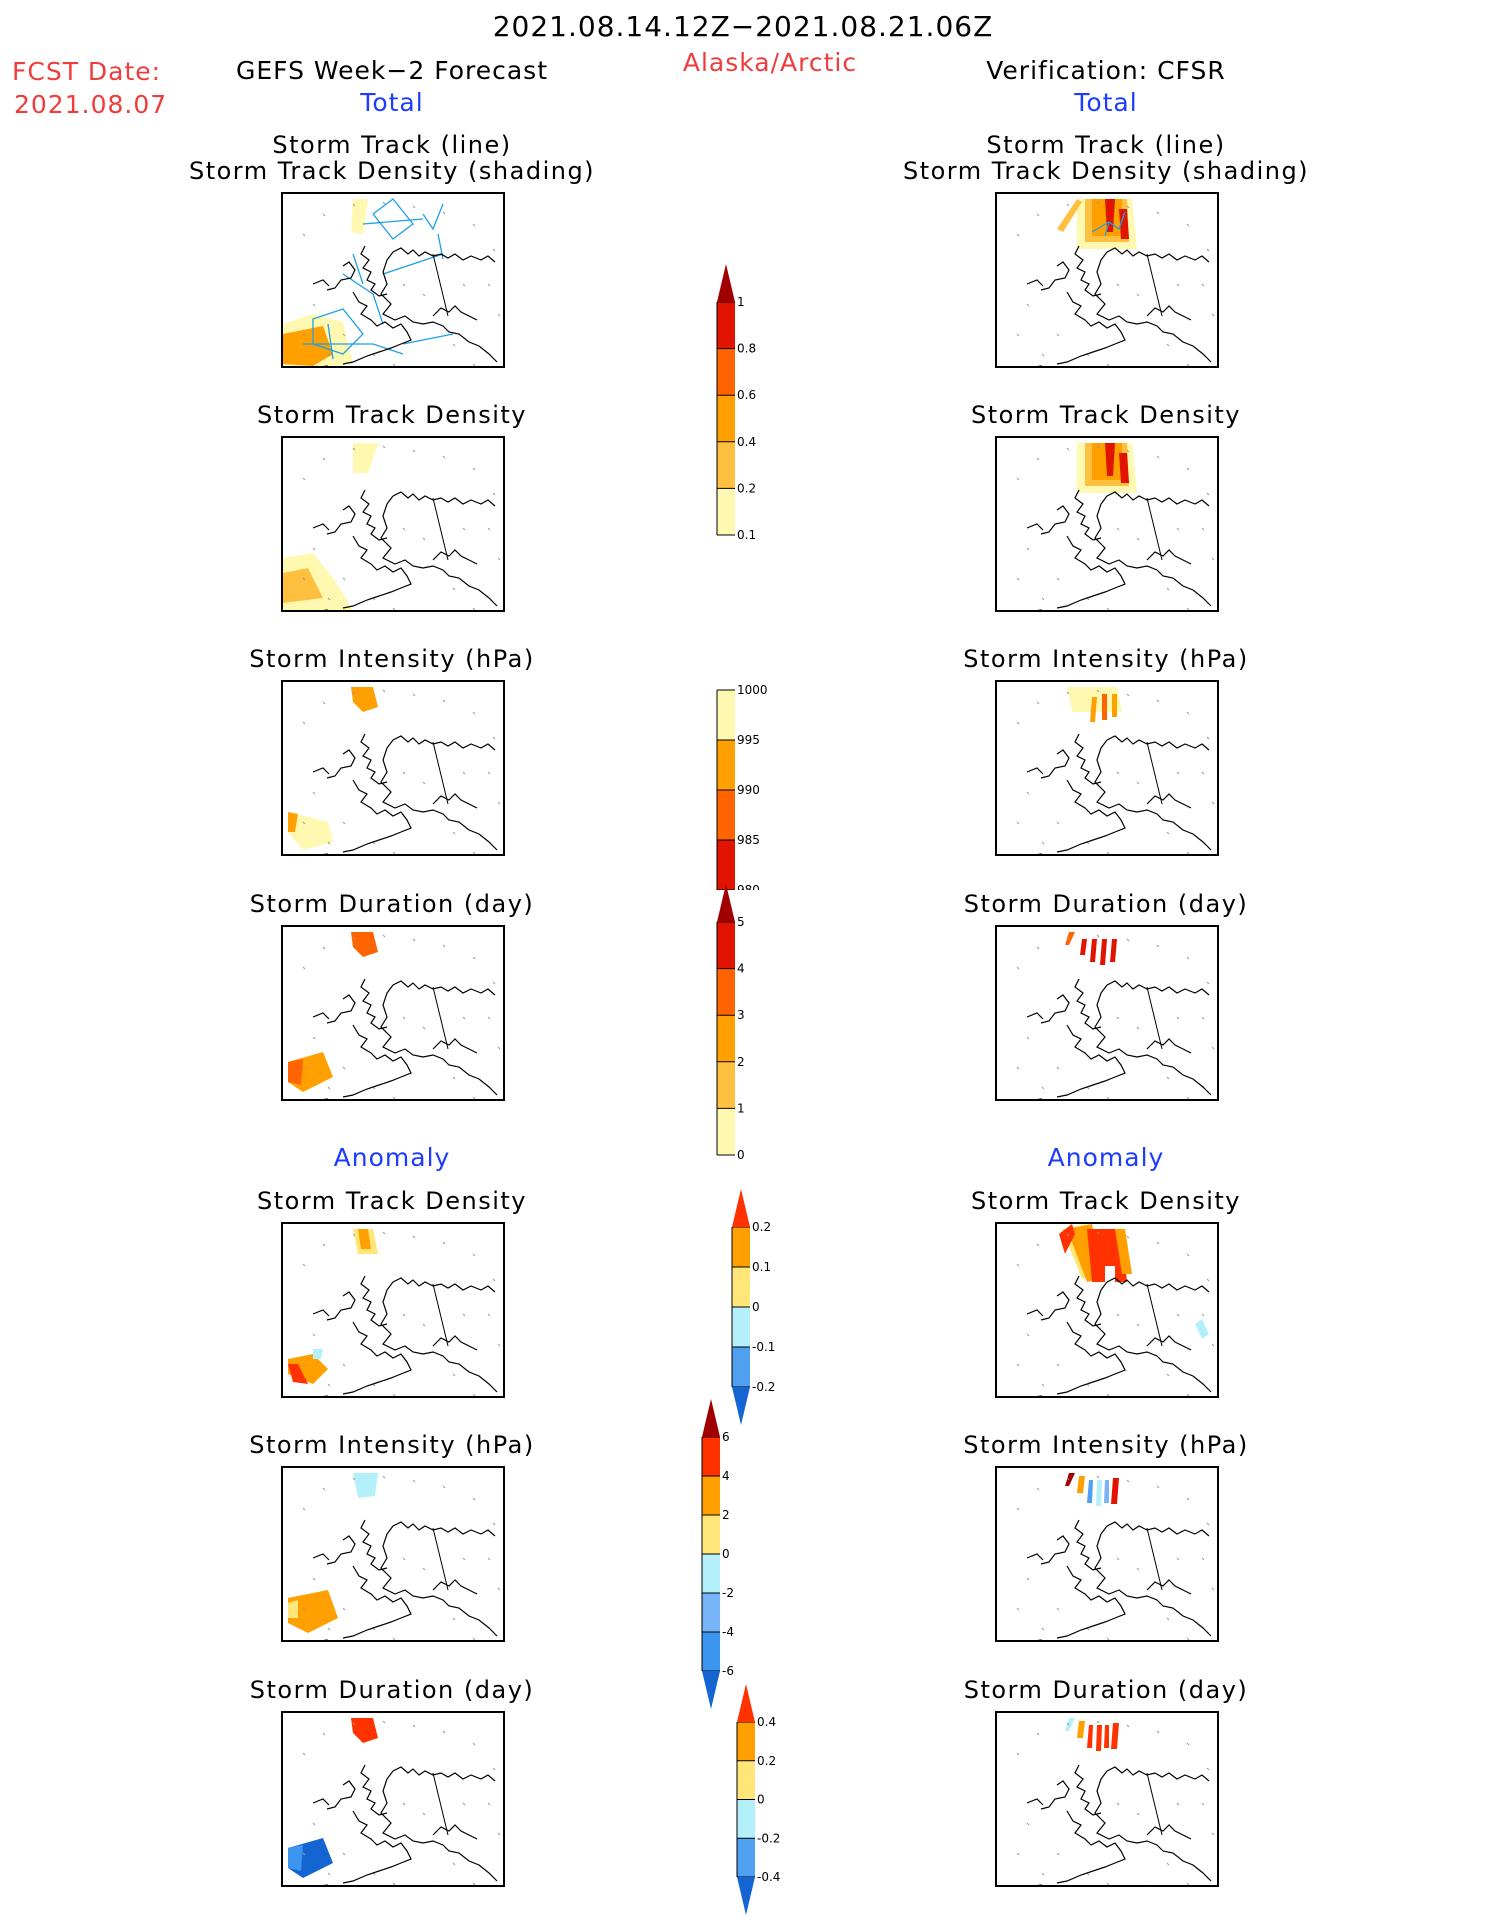  Describe the element at coordinates (763, 1347) in the screenshot. I see `colorbar-tick-label: -0.1` at that location.